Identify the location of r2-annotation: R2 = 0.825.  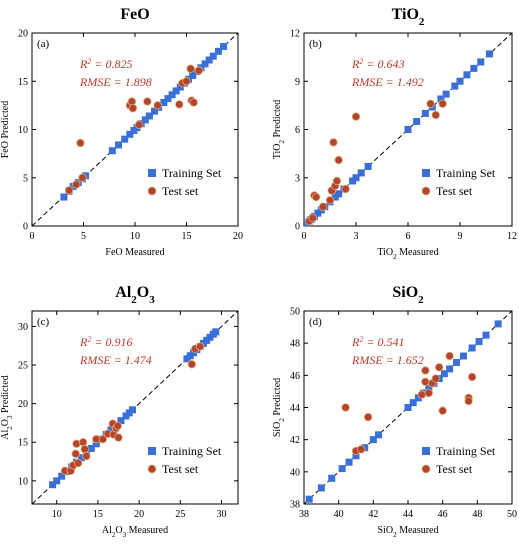
(105, 64).